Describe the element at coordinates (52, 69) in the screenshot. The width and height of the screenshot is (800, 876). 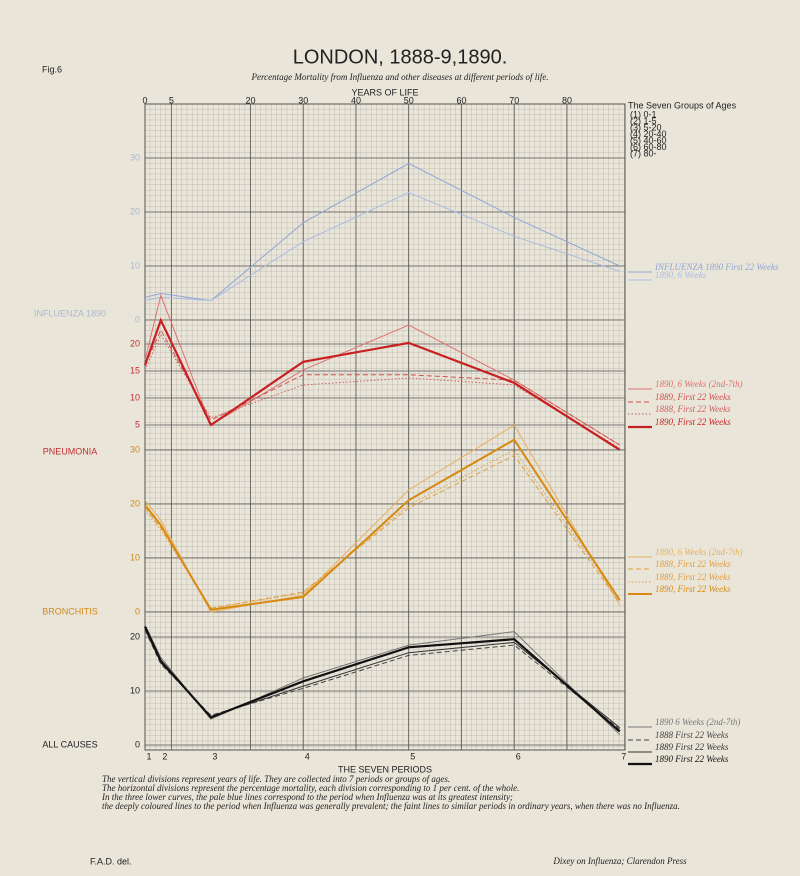
I see `fig-label: Fig.6` at that location.